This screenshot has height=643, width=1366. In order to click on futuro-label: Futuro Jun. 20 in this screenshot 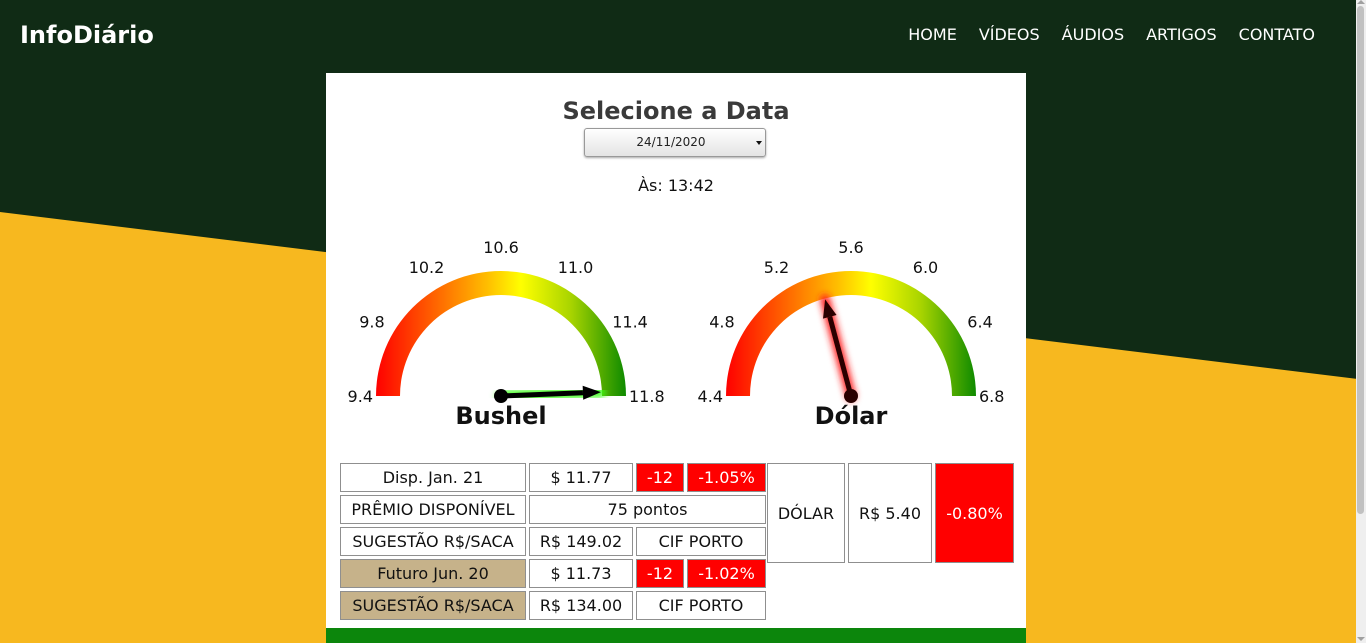, I will do `click(433, 573)`.